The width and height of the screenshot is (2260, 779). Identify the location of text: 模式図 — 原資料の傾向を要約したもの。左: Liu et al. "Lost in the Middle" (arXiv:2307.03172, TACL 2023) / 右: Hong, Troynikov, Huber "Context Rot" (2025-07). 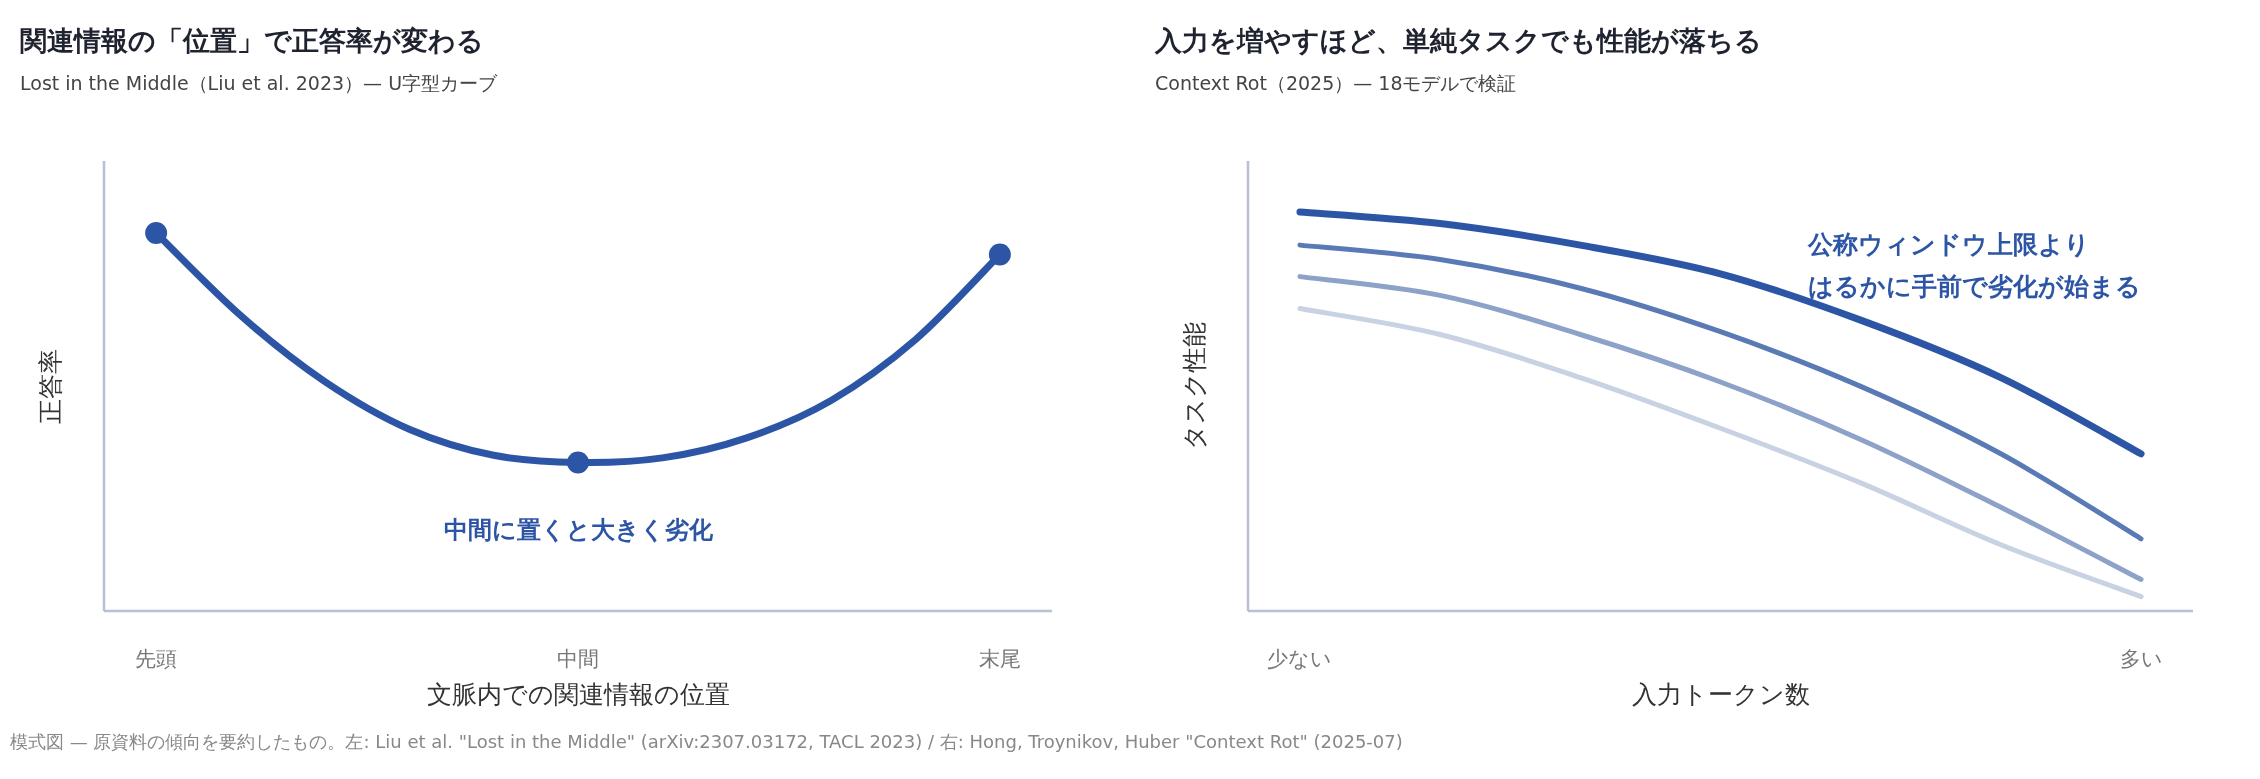
(706, 741).